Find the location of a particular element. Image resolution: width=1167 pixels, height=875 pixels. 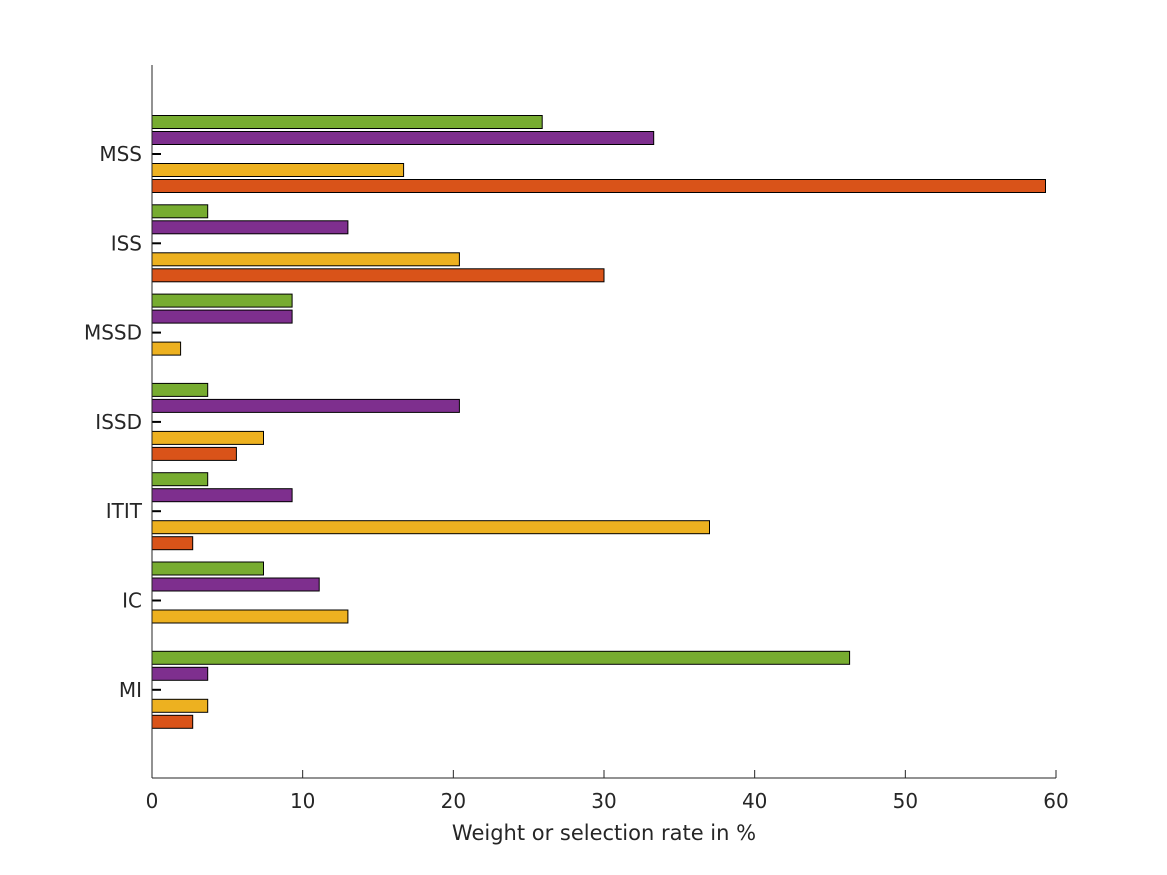

x-tick-label-20: 20 is located at coordinates (453, 801).